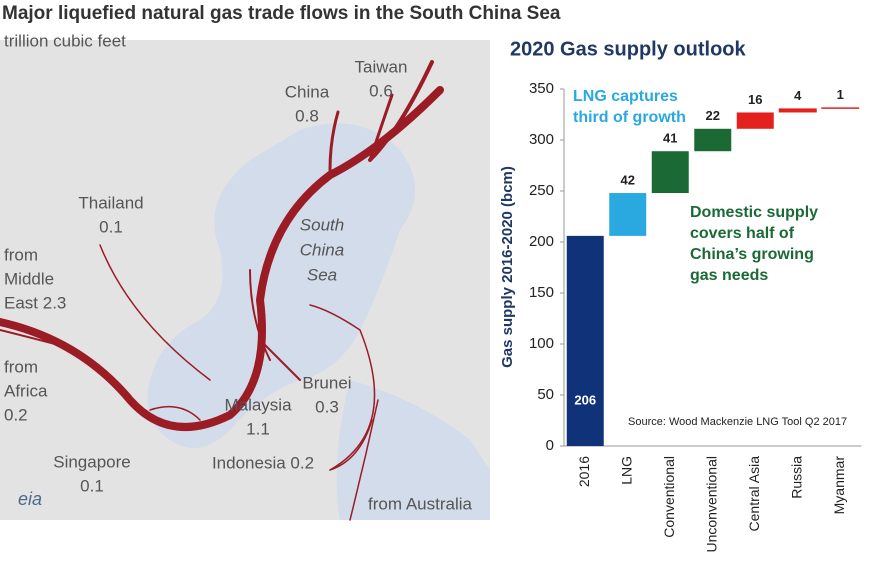  Describe the element at coordinates (258, 404) in the screenshot. I see `map-label: Malaysia` at that location.